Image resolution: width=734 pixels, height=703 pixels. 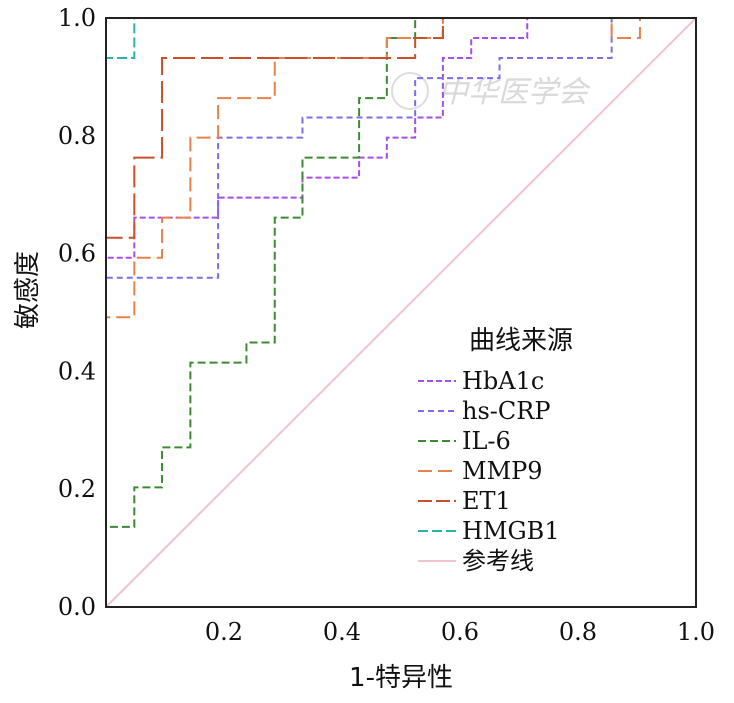 I want to click on y-tick-label: 0.2, so click(x=77, y=489).